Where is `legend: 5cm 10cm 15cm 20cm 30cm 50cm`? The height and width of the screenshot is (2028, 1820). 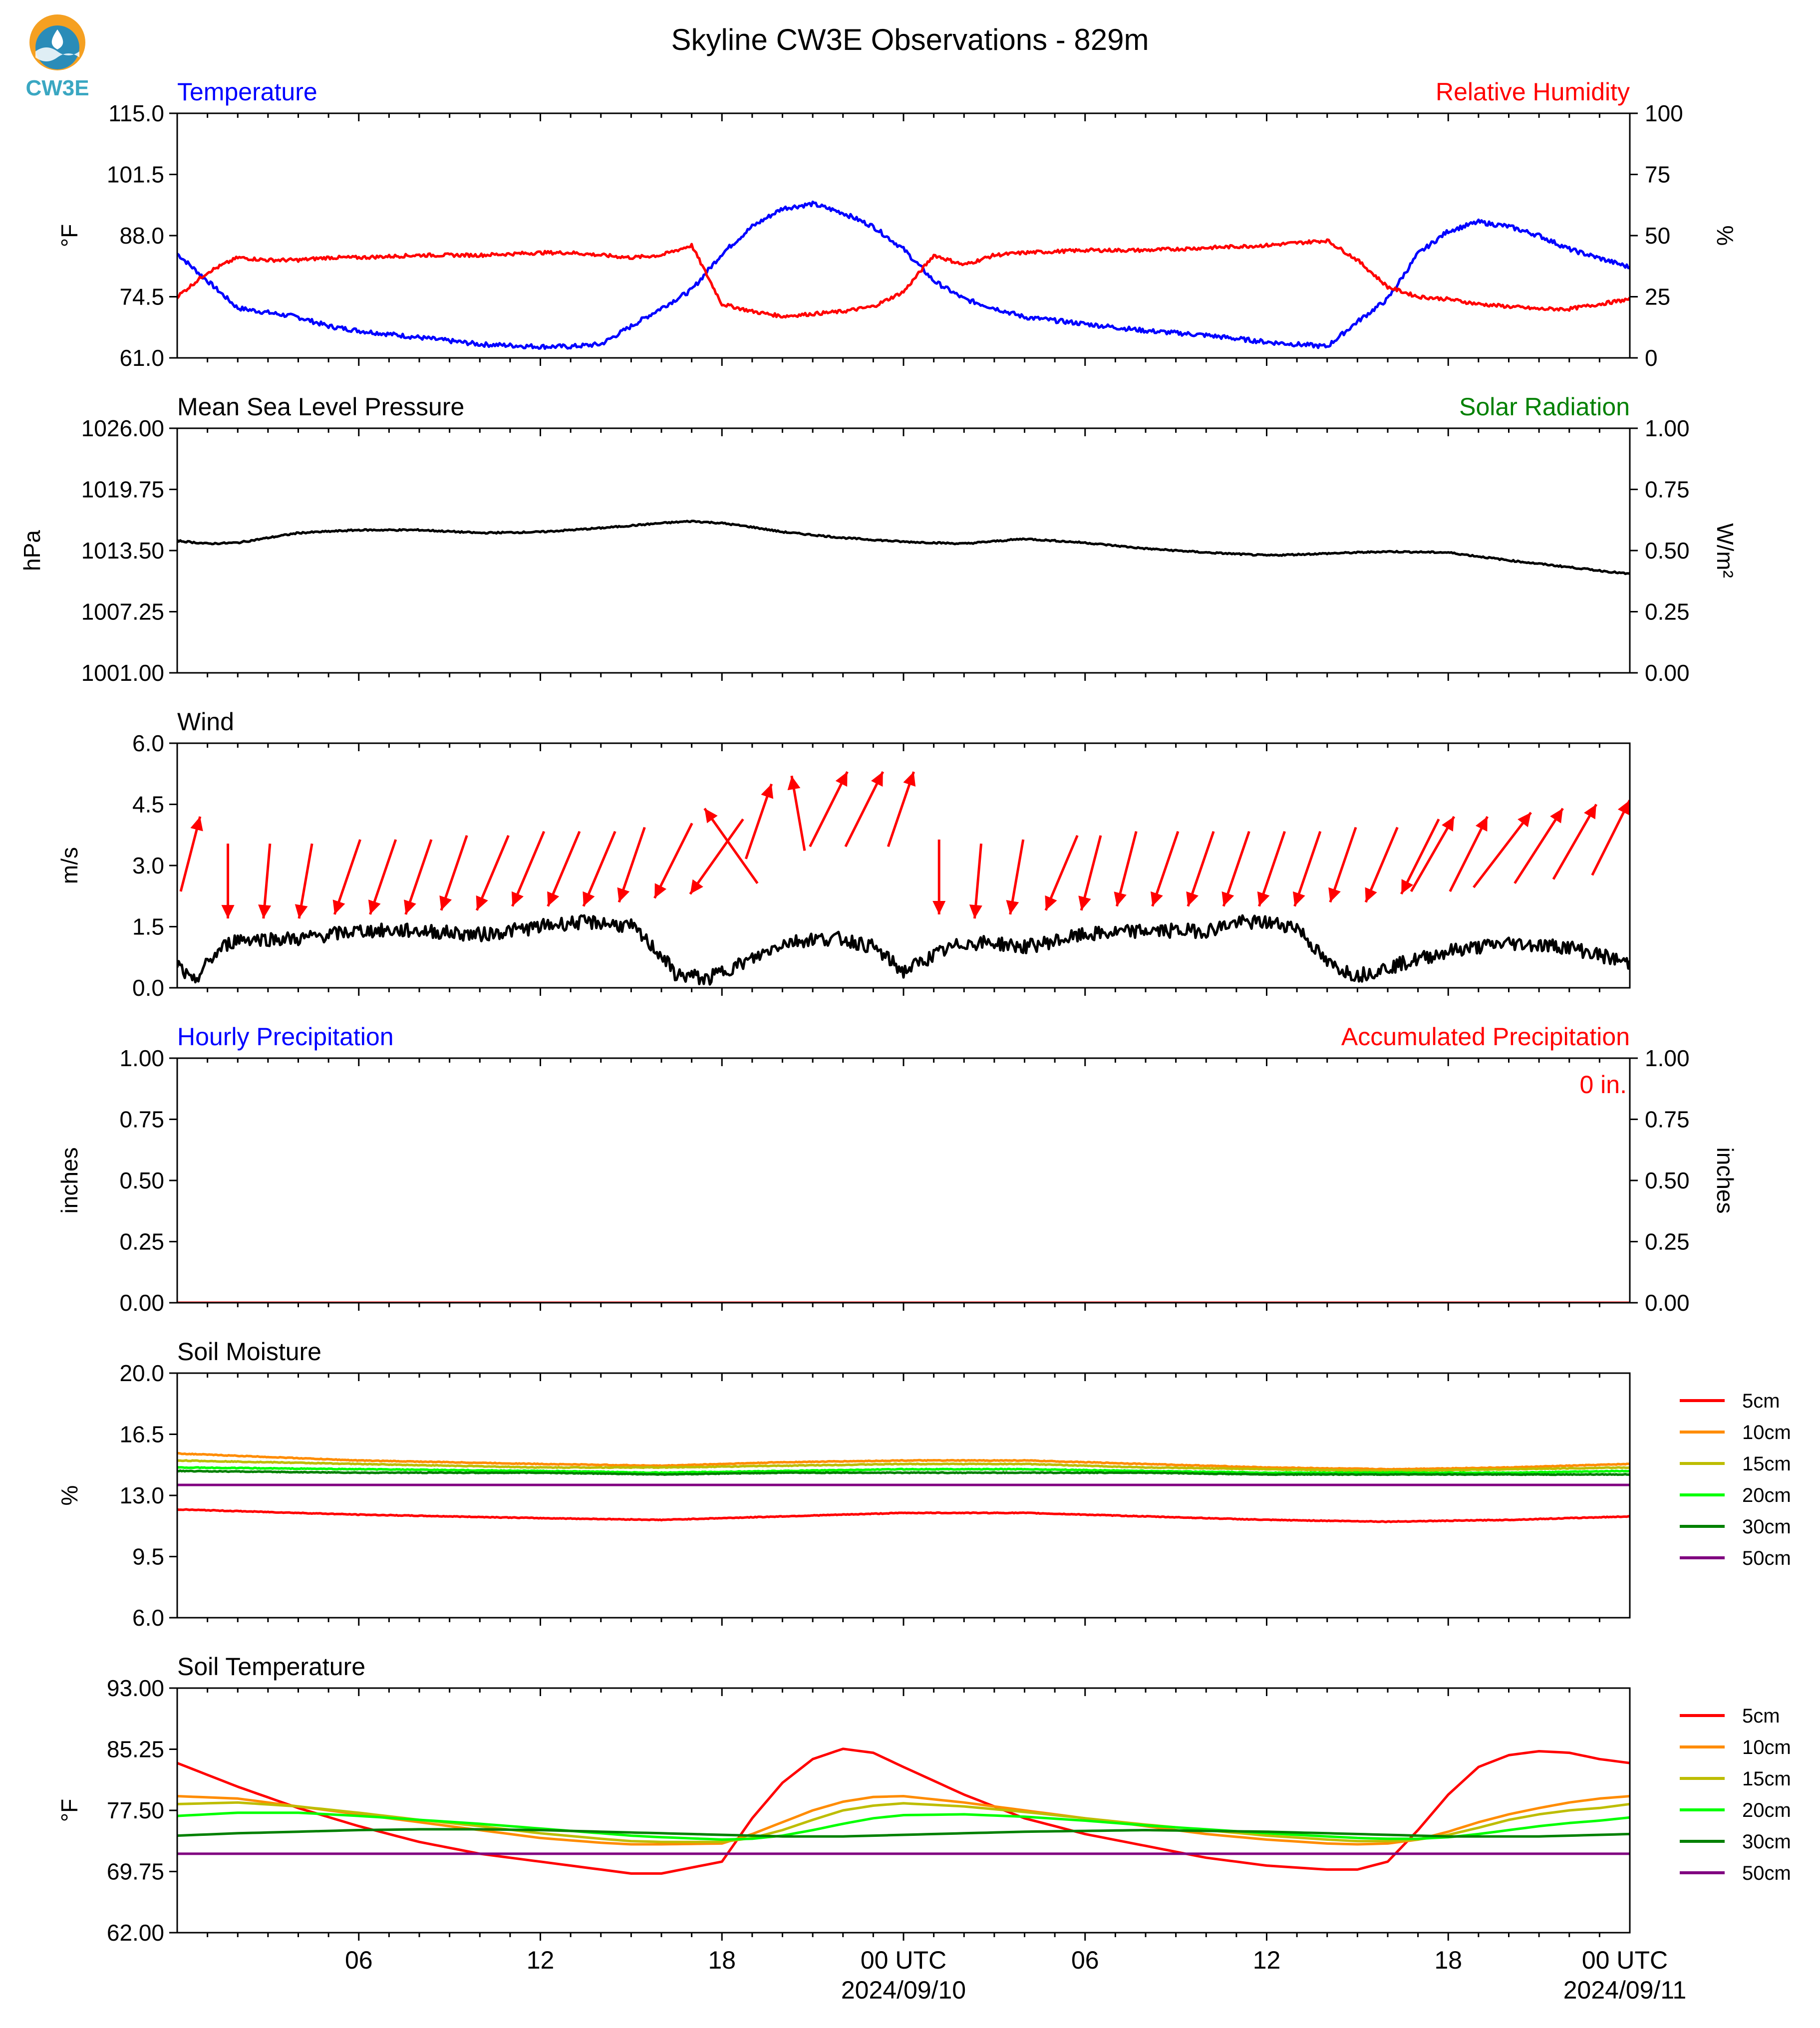
legend: 5cm 10cm 15cm 20cm 30cm 50cm is located at coordinates (1735, 1479).